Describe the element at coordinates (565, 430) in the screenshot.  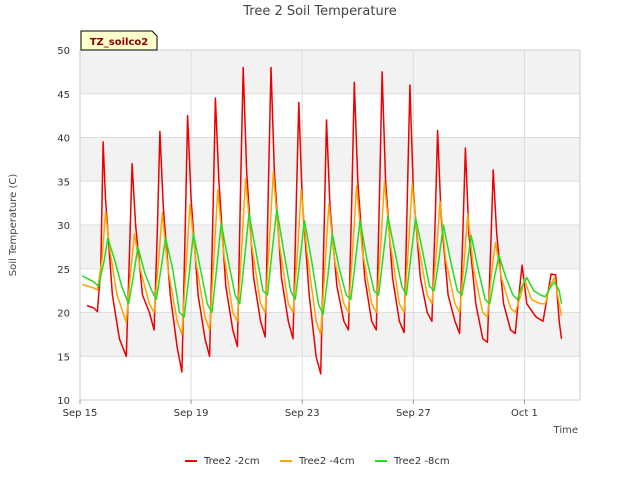
I see `x-axis-label: Time` at that location.